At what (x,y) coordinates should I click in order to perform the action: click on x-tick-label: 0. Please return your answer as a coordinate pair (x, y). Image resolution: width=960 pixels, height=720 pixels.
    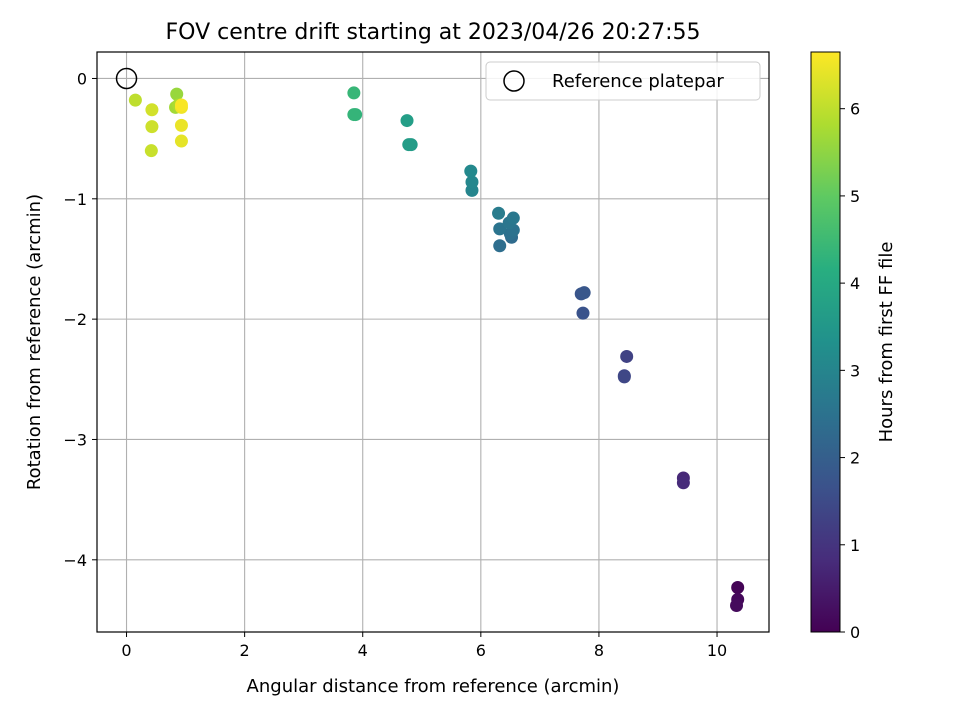
    Looking at the image, I should click on (126, 650).